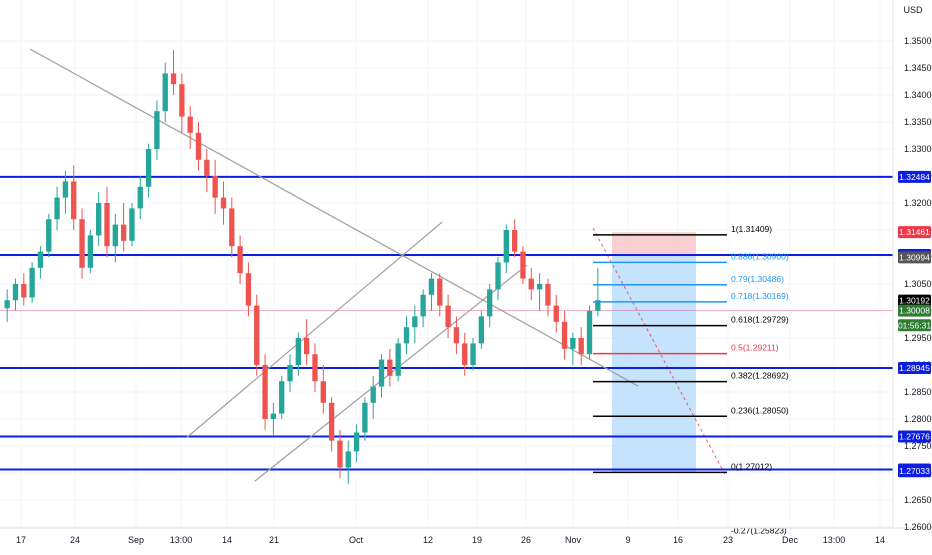  What do you see at coordinates (760, 296) in the screenshot?
I see `fib-level-label: 0.718(1.30169)` at bounding box center [760, 296].